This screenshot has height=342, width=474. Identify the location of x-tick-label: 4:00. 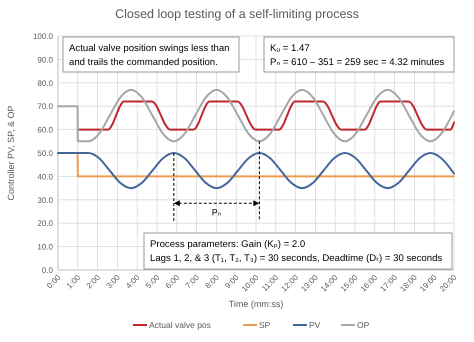
(133, 281).